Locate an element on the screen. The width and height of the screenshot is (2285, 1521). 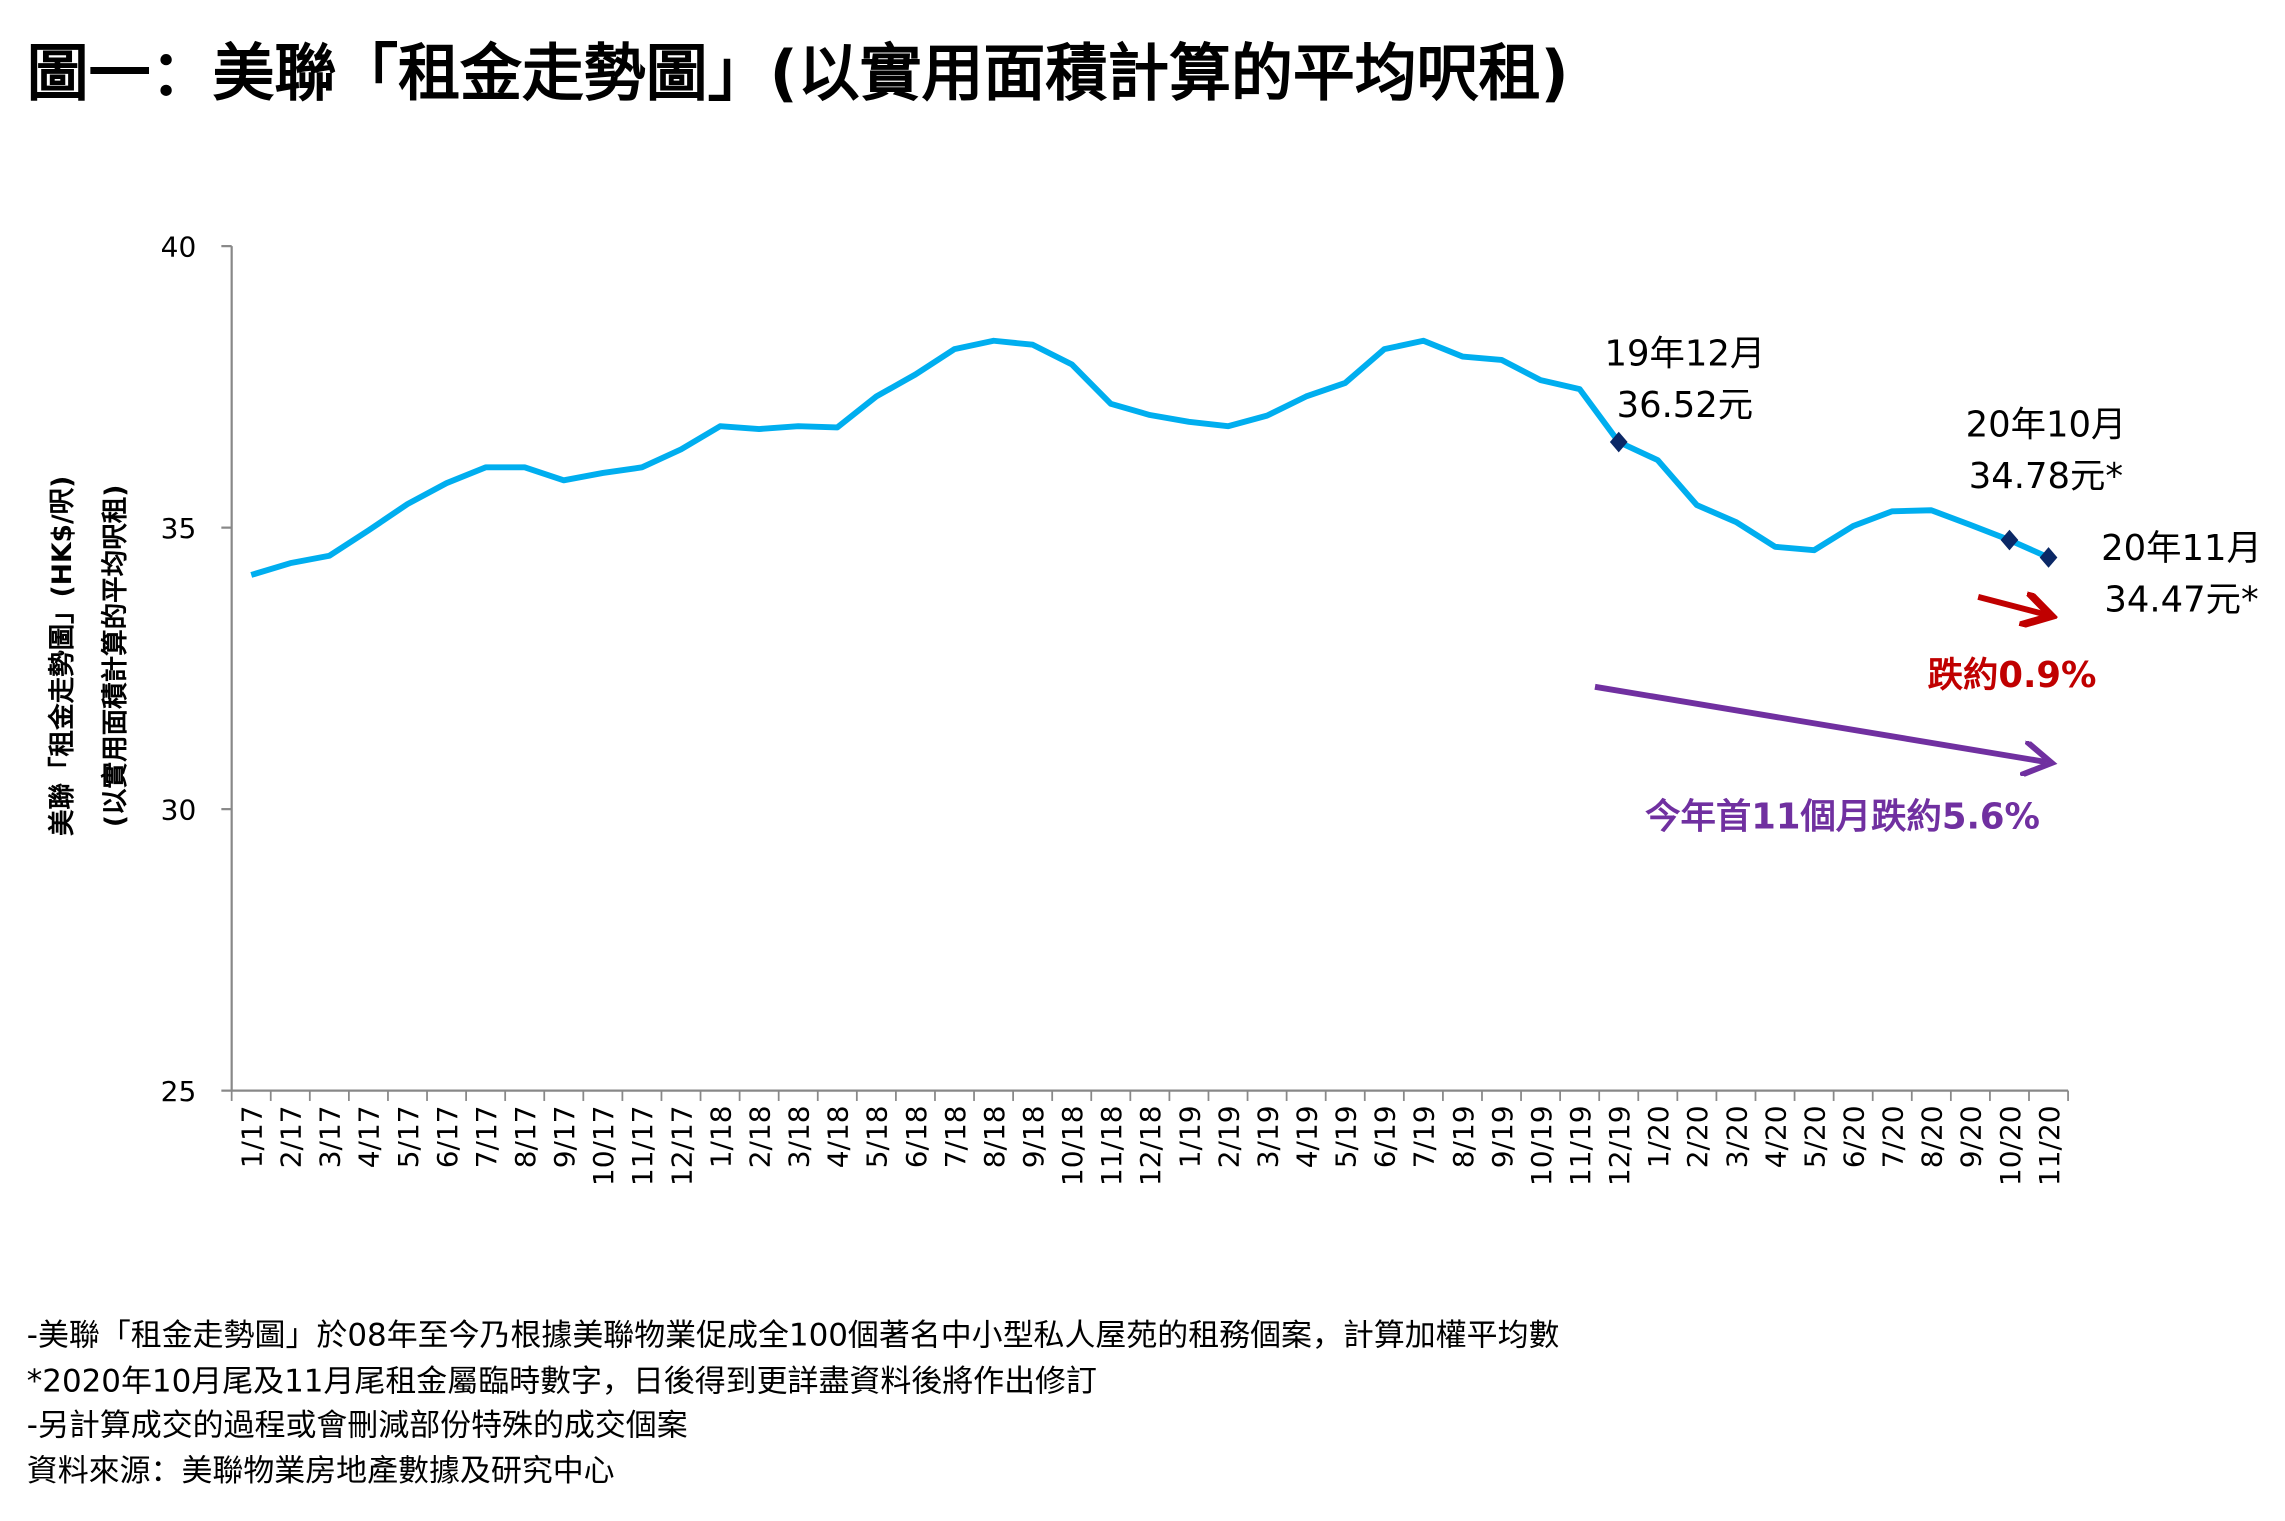
x-tick-label: 5/20 is located at coordinates (1814, 1136).